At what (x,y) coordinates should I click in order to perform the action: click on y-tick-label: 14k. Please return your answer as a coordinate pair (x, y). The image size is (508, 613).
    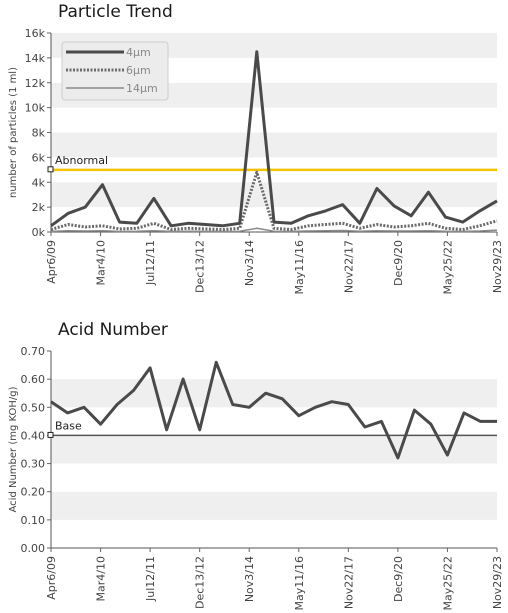
    Looking at the image, I should click on (35, 58).